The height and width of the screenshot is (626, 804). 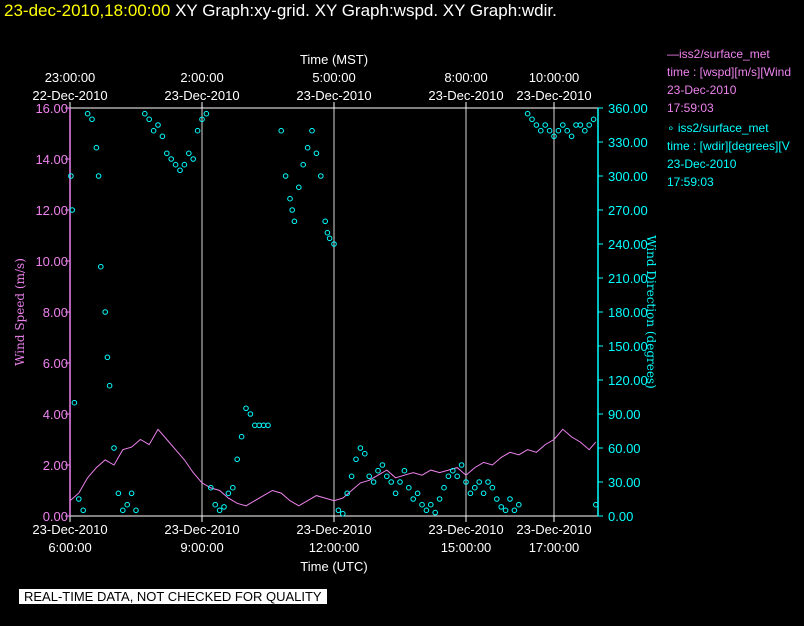 What do you see at coordinates (51, 159) in the screenshot?
I see `left-tick-label-7: 14.00` at bounding box center [51, 159].